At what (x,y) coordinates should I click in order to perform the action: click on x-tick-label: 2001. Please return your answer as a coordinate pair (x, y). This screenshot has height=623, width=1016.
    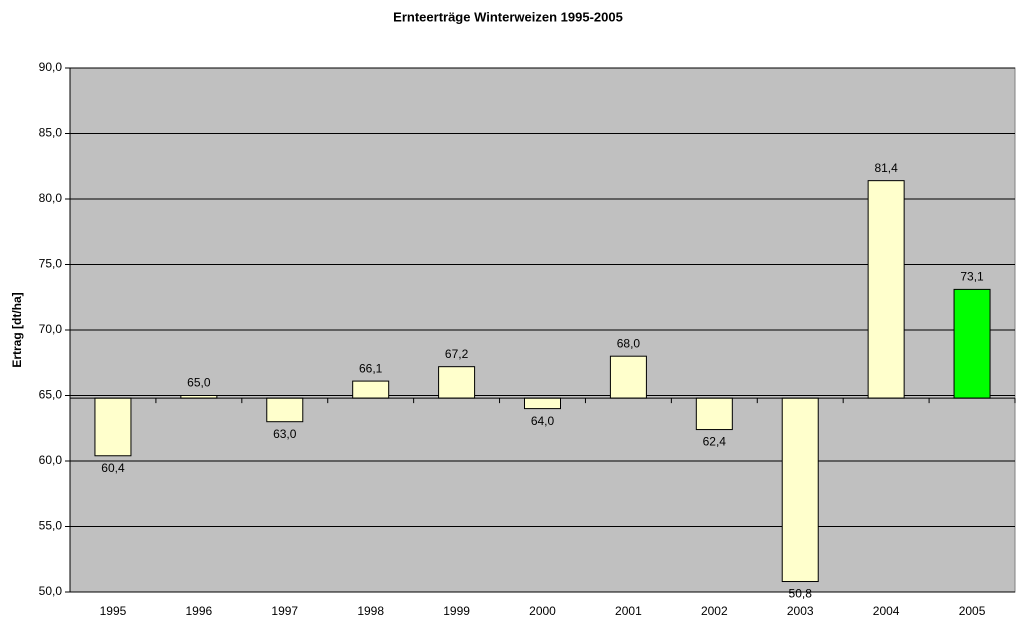
    Looking at the image, I should click on (628, 611).